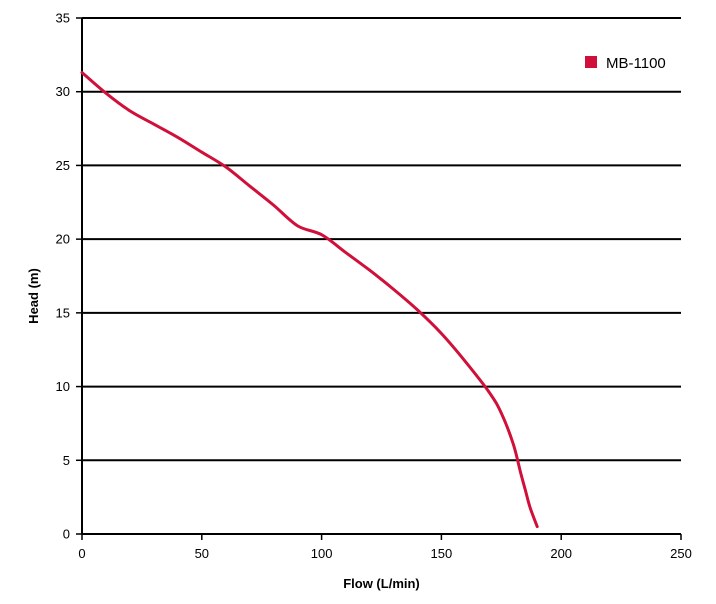 This screenshot has width=716, height=604. I want to click on y-tick-label-5: 5, so click(66, 460).